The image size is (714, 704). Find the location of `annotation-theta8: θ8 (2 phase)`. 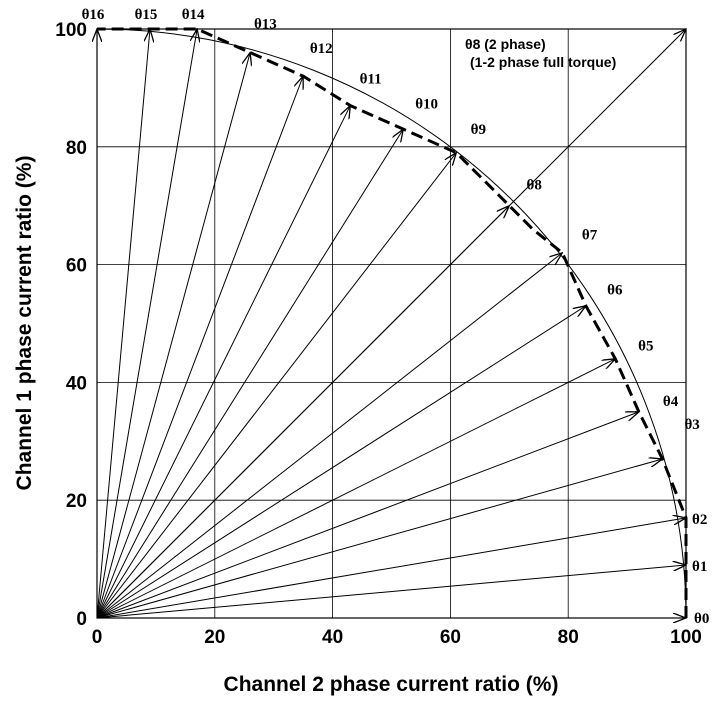

annotation-theta8: θ8 (2 phase) is located at coordinates (505, 44).